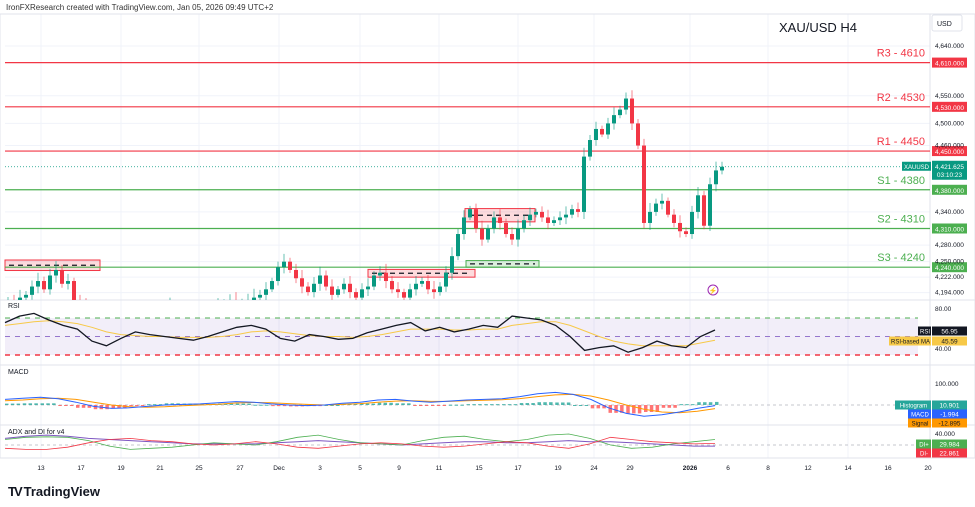 This screenshot has height=507, width=975. I want to click on level-label: S2 - 4310, so click(901, 219).